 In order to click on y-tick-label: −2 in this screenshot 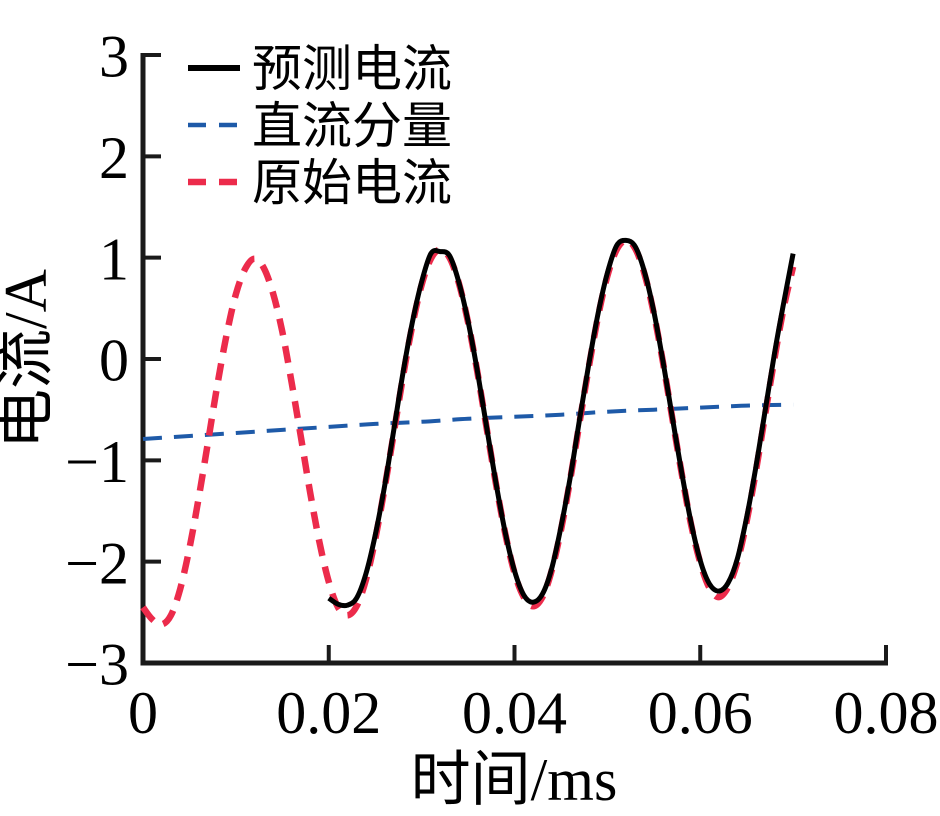, I will do `click(97, 563)`.